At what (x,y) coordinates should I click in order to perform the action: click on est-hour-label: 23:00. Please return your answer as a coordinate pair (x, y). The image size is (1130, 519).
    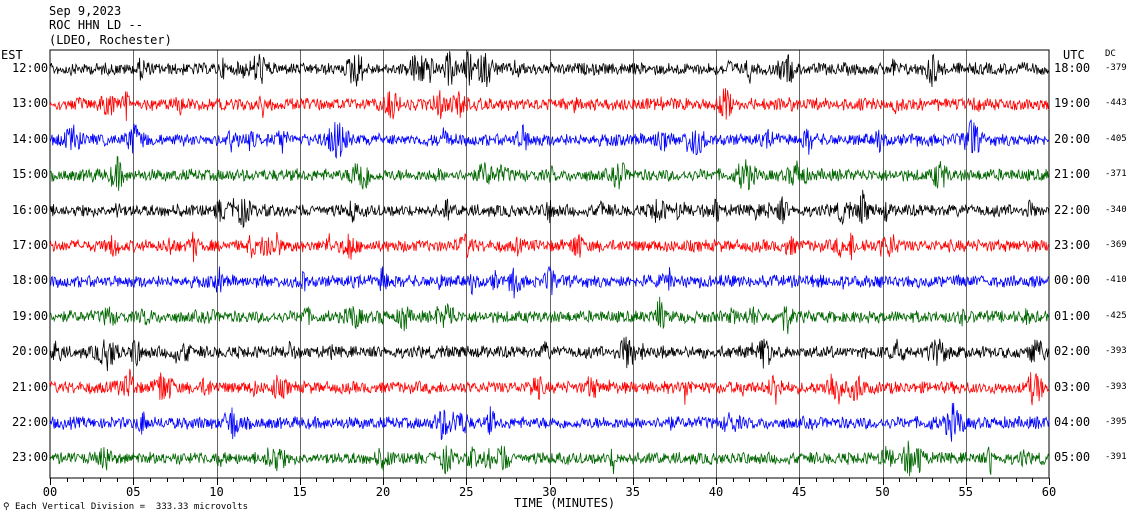
    Looking at the image, I should click on (30, 457).